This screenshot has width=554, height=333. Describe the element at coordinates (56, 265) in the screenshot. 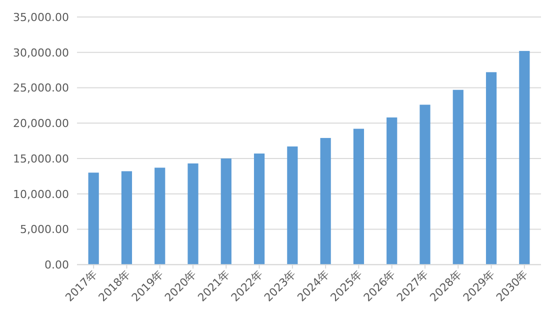

I see `y-tick-label: 0.00` at that location.